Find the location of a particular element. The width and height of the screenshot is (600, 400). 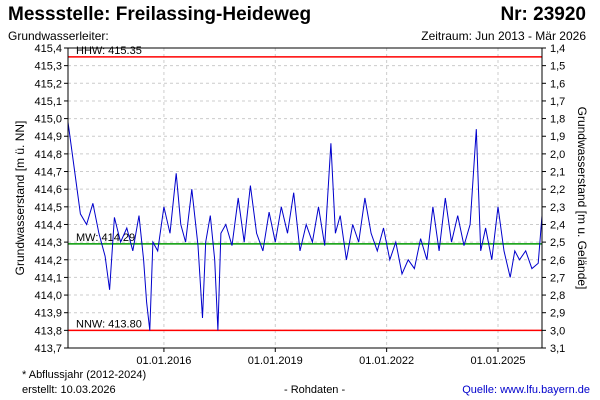

y-tick-label-right: 2,1 is located at coordinates (557, 173).